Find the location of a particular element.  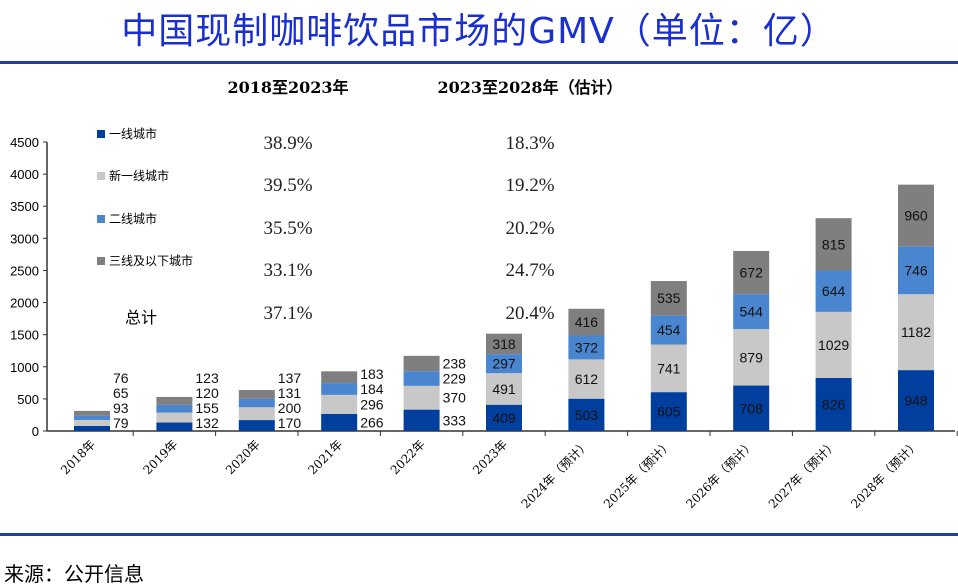

cagr-header: 2023至2028年（估计） is located at coordinates (529, 87).